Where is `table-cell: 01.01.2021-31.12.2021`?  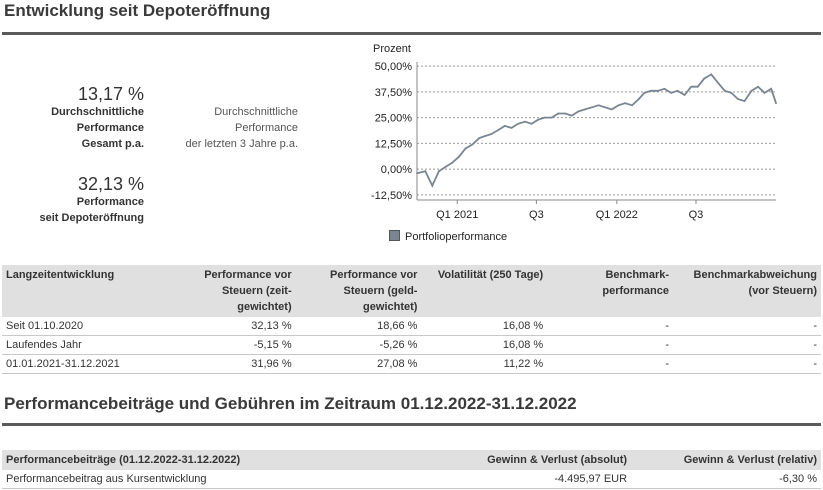
table-cell: 01.01.2021-31.12.2021 is located at coordinates (86, 364).